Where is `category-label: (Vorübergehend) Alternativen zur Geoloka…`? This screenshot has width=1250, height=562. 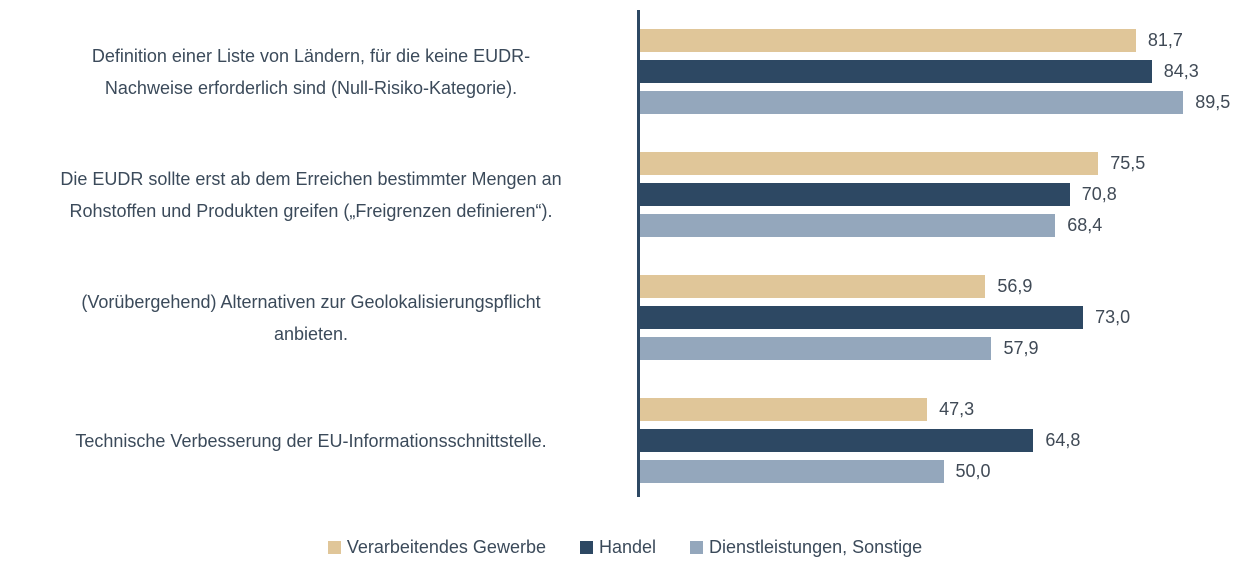 category-label: (Vorübergehend) Alternativen zur Geoloka… is located at coordinates (311, 317).